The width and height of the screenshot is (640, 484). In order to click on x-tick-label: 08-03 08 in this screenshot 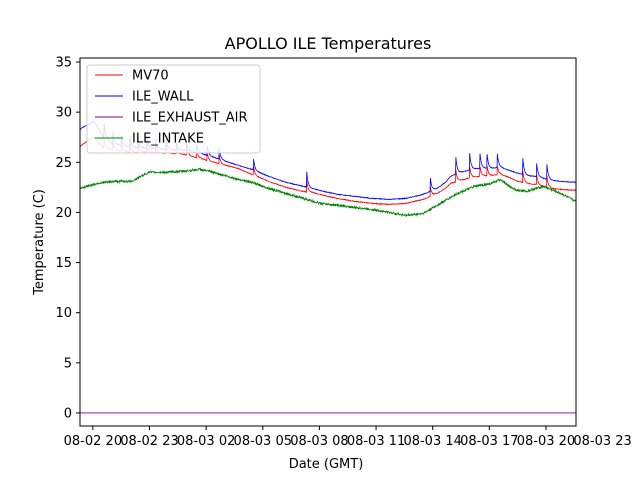, I will do `click(319, 441)`.